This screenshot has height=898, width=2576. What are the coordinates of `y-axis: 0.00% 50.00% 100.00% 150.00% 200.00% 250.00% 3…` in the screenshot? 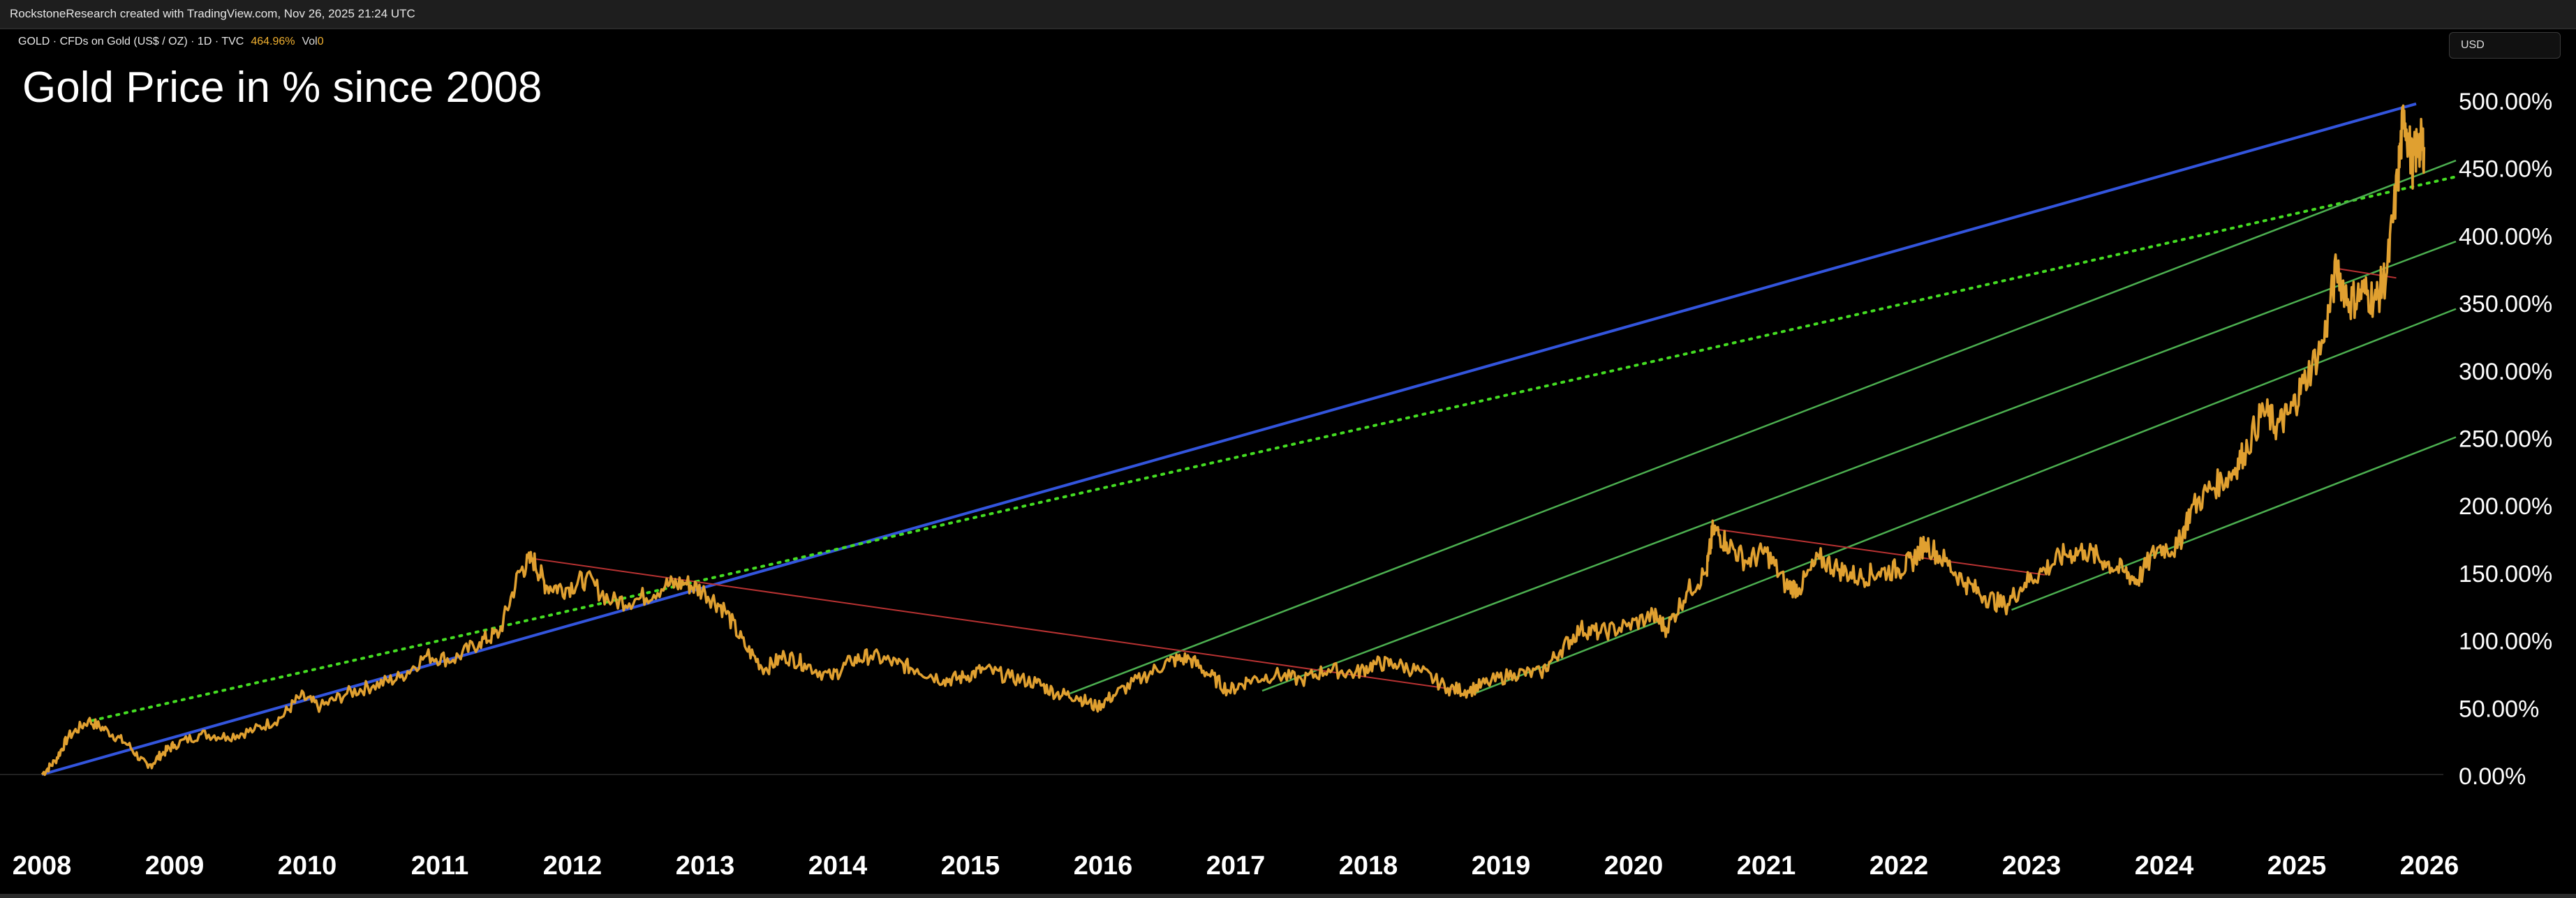 It's located at (2505, 439).